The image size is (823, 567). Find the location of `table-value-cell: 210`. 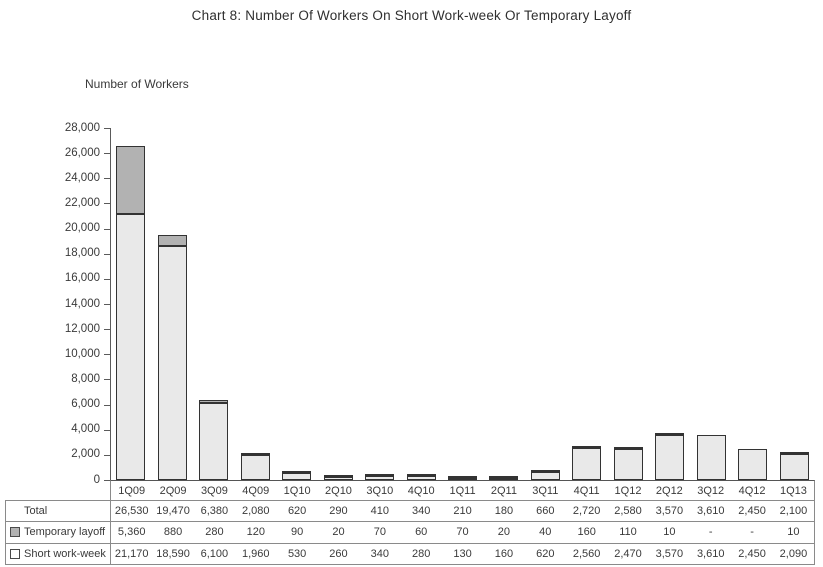

table-value-cell: 210 is located at coordinates (462, 511).